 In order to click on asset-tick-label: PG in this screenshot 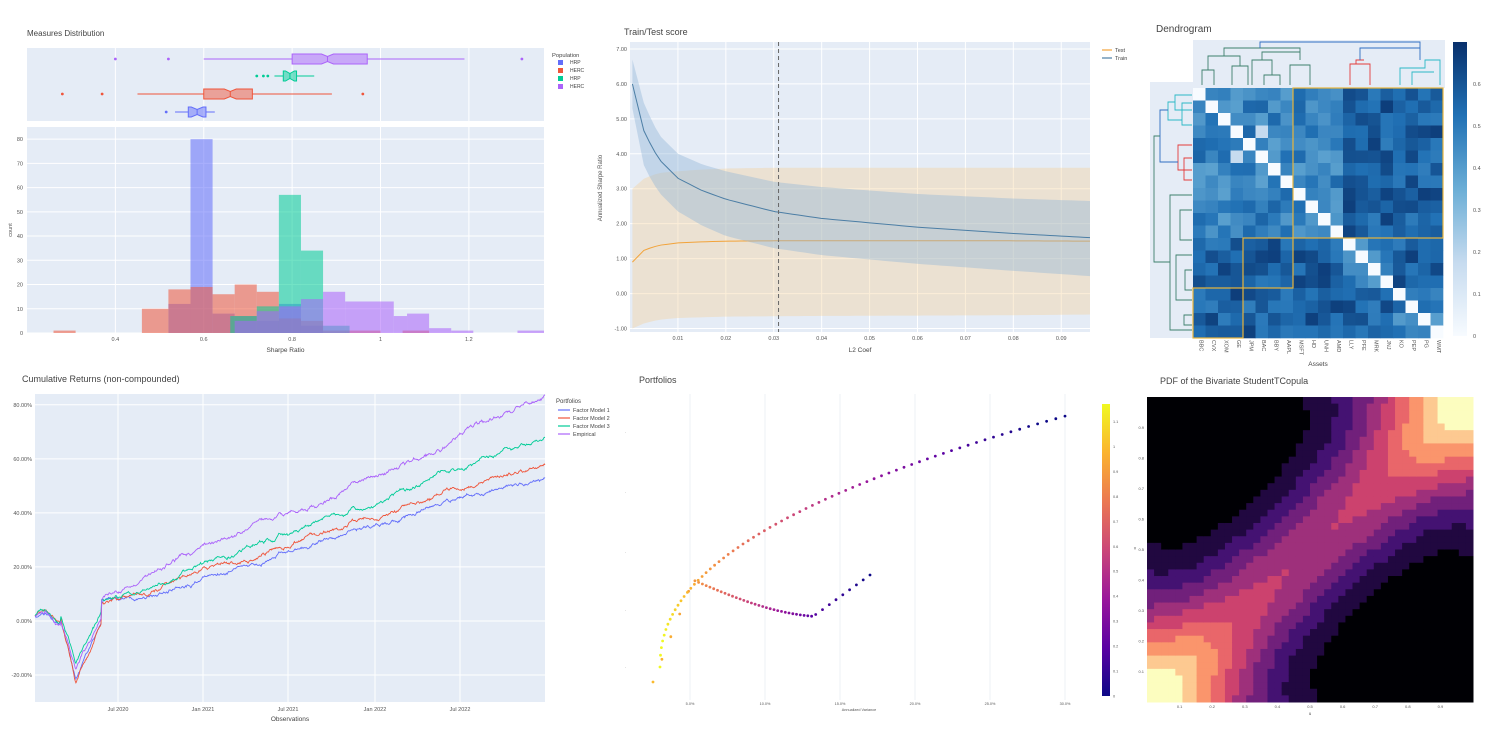, I will do `click(1425, 344)`.